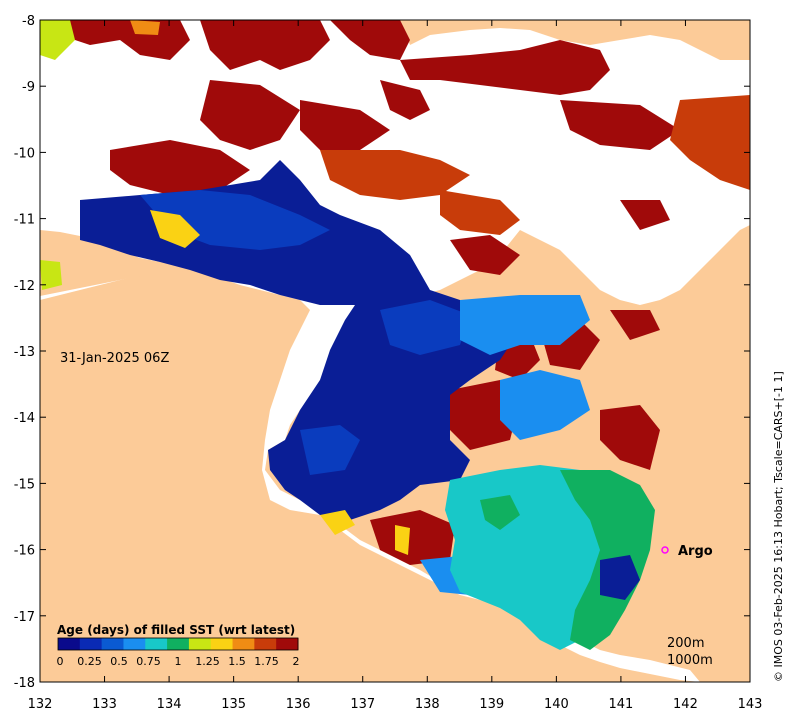  I want to click on y-tick-label: -15, so click(24, 484).